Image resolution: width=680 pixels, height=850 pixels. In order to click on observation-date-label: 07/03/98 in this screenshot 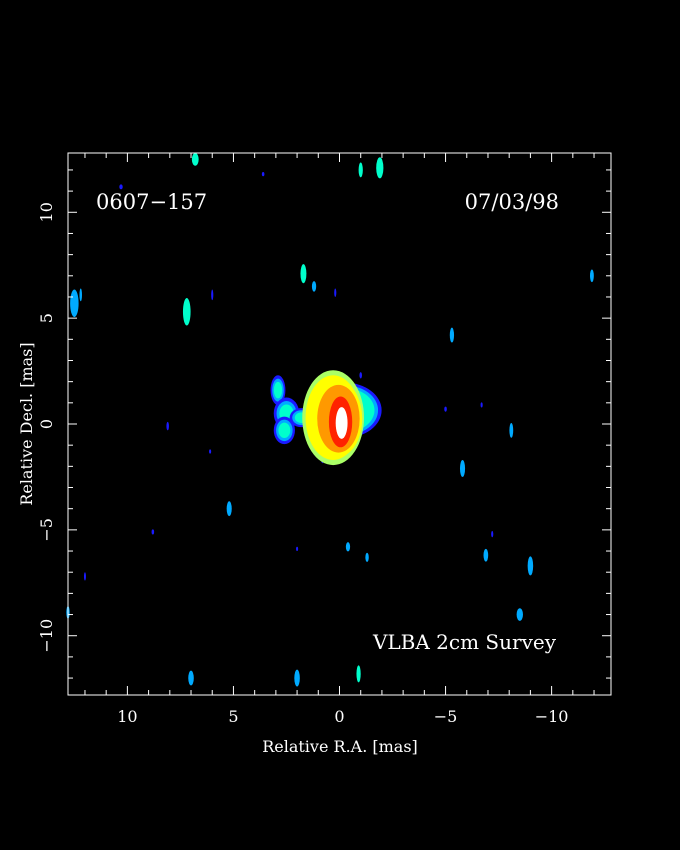, I will do `click(512, 202)`.